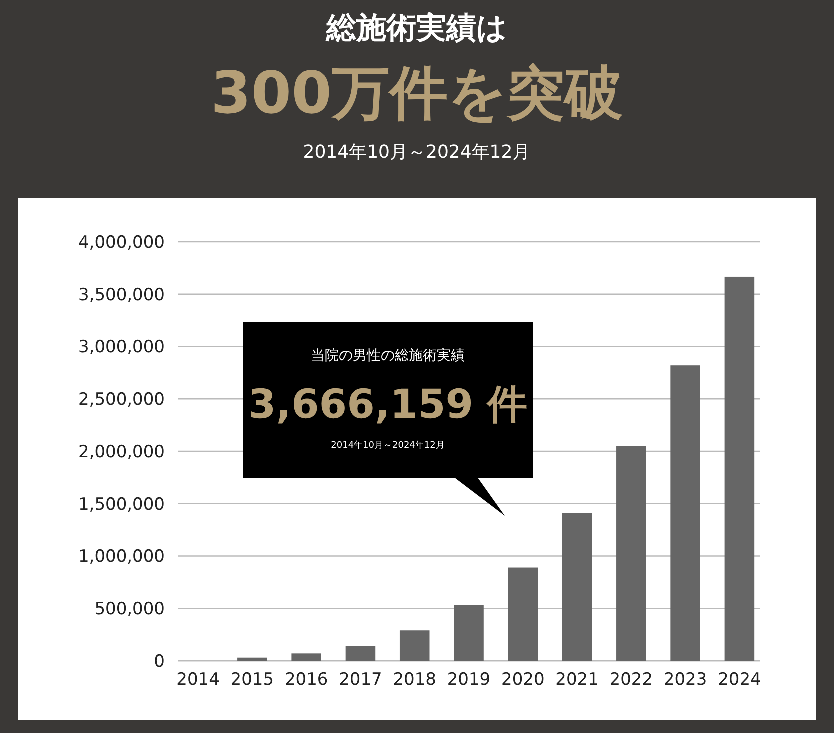 The height and width of the screenshot is (733, 834). Describe the element at coordinates (306, 680) in the screenshot. I see `x-tick-label: 2016` at that location.